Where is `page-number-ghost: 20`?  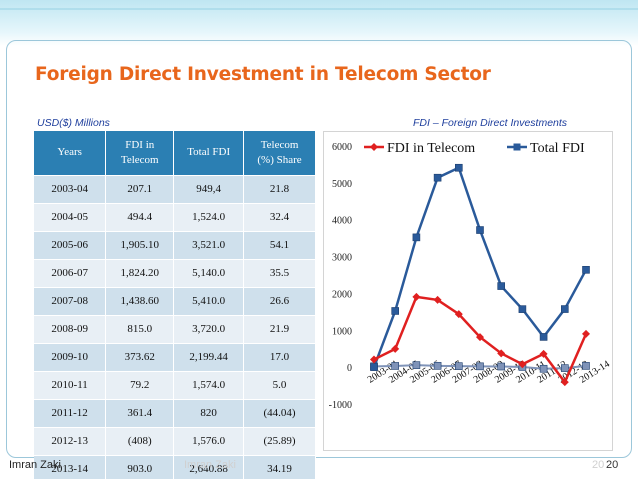 page-number-ghost: 20 is located at coordinates (598, 465).